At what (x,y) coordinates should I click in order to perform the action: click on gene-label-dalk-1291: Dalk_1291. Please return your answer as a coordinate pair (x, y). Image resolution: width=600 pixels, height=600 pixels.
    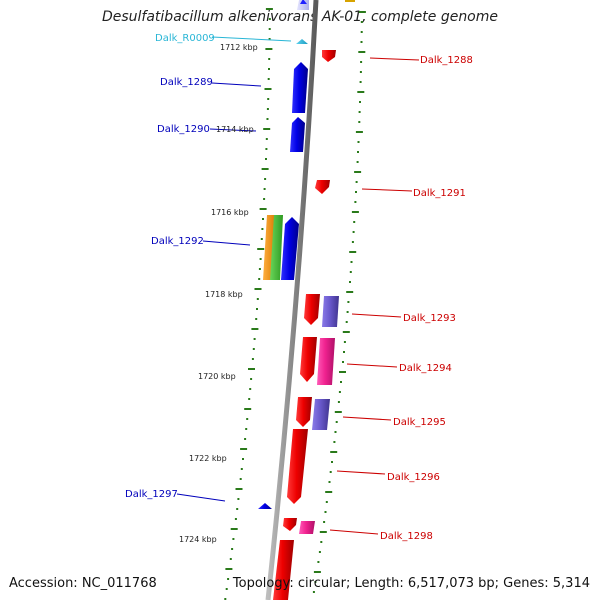
    Looking at the image, I should click on (439, 193).